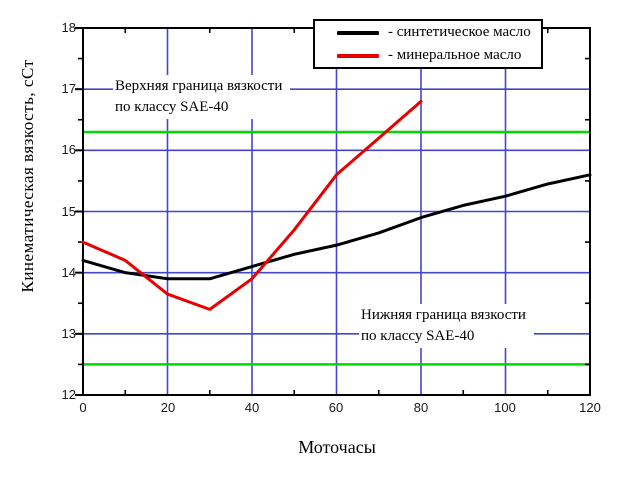  Describe the element at coordinates (68, 333) in the screenshot. I see `y-tick-label-13: 13` at that location.